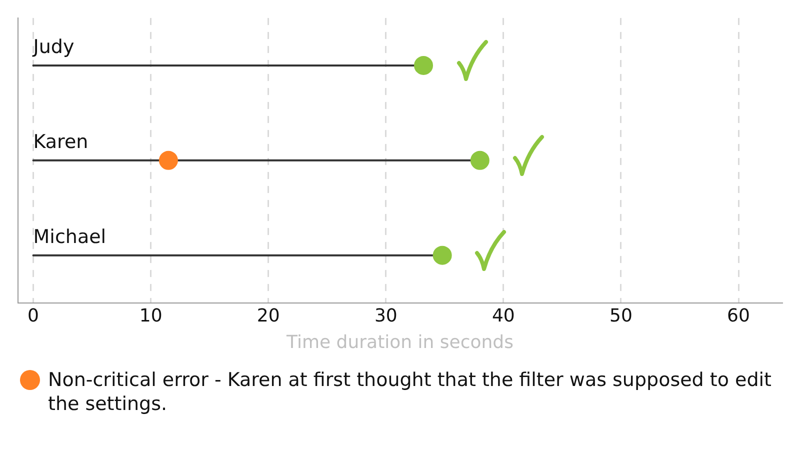 The image size is (800, 450). What do you see at coordinates (621, 315) in the screenshot?
I see `x-tick-label: 50` at bounding box center [621, 315].